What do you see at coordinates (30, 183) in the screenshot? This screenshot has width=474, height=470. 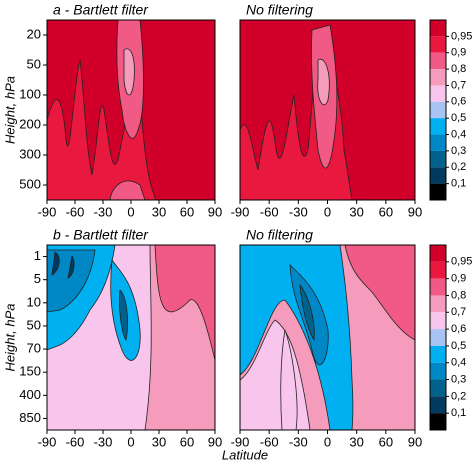 I see `y-tick-label: 500` at bounding box center [30, 183].